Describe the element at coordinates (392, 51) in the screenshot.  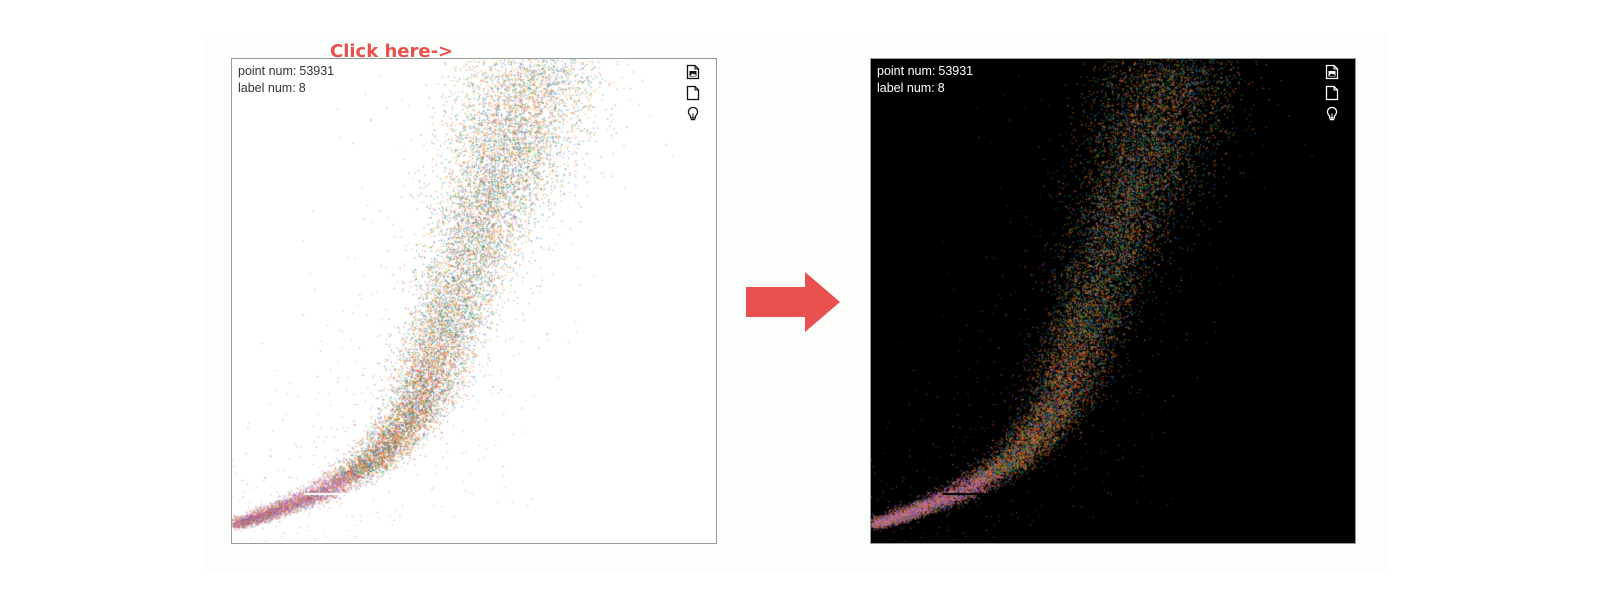
I see `click-here-callout: Click here->` at that location.